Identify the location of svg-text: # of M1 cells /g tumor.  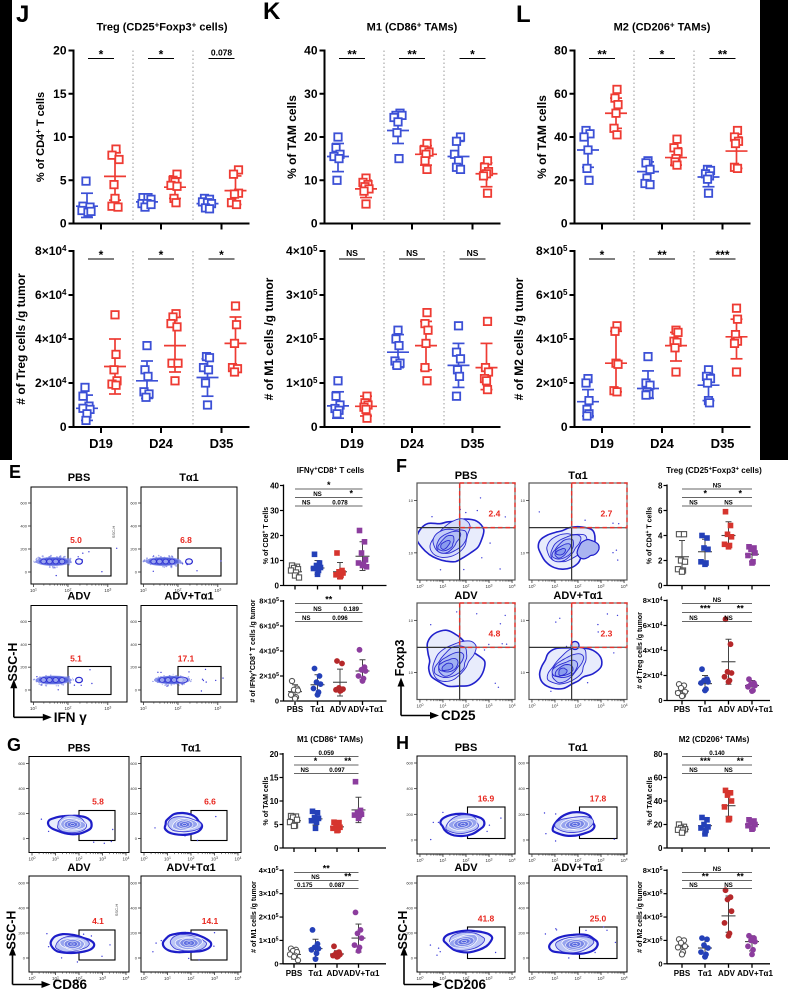
(254, 917).